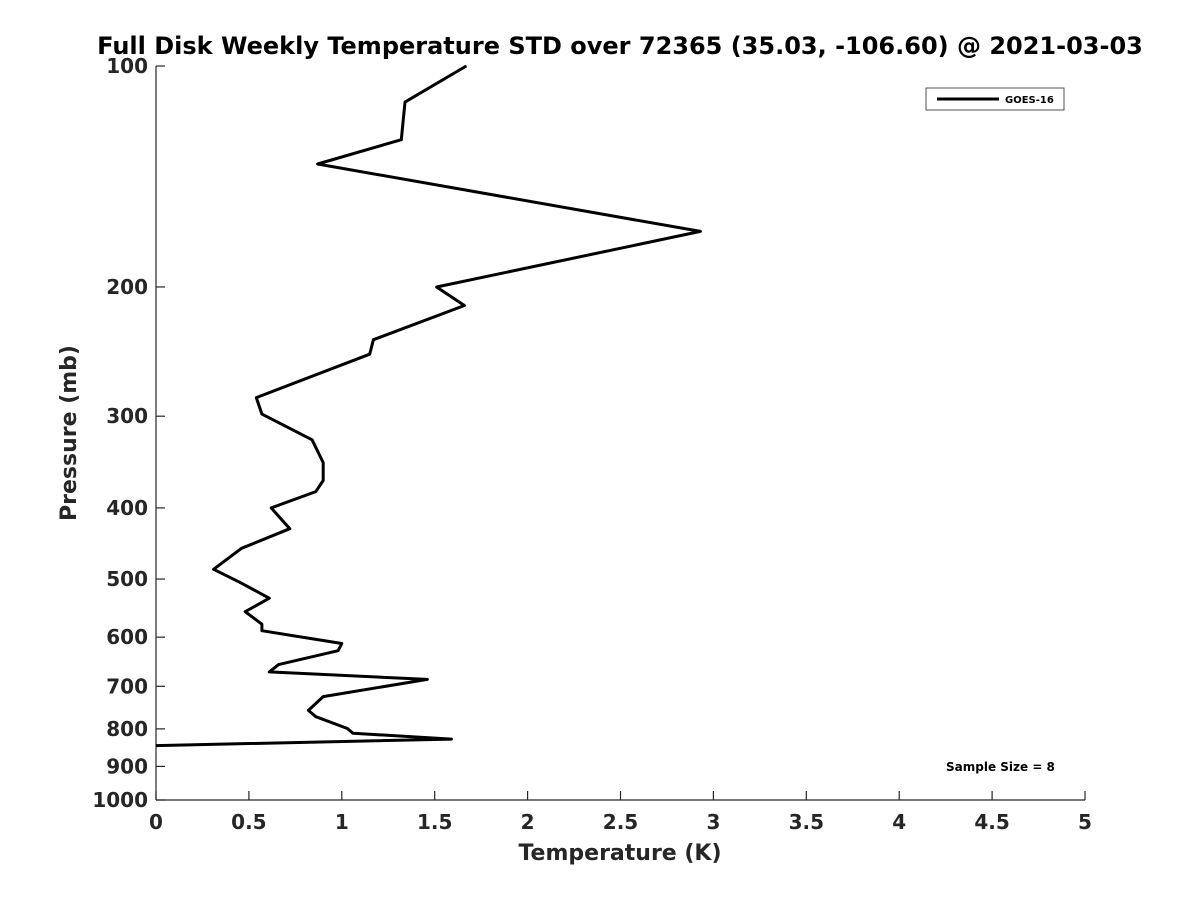  Describe the element at coordinates (620, 822) in the screenshot. I see `x-tick-label: 2.5` at that location.